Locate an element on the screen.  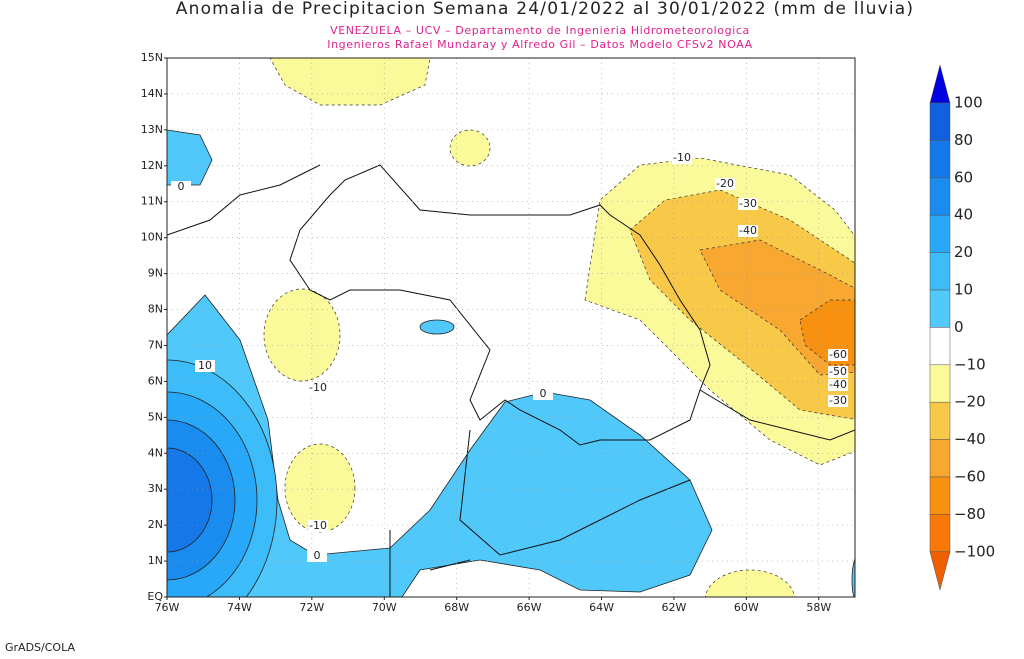
lat-label: 13N is located at coordinates (152, 129).